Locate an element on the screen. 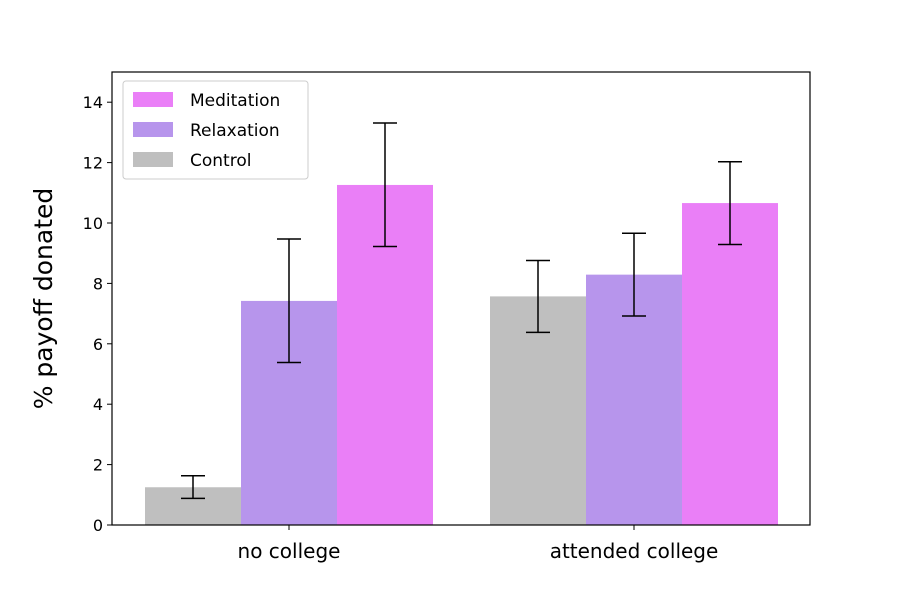 The height and width of the screenshot is (600, 900). y-tick-label: 2 is located at coordinates (98, 465).